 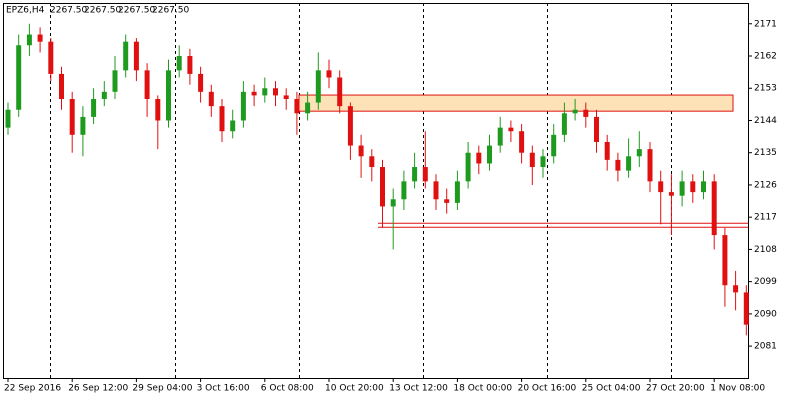 I want to click on x-tick-label: 20 Oct 16:00, so click(x=547, y=389).